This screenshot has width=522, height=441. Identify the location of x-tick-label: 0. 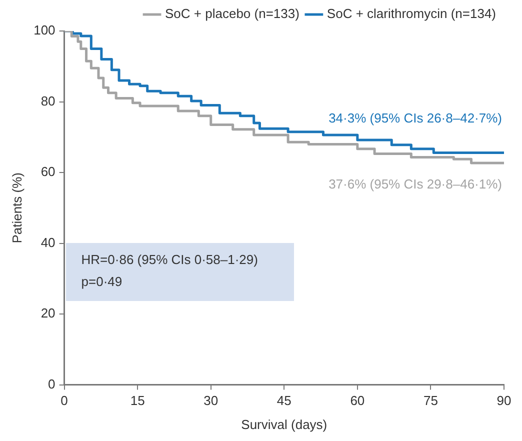
(64, 400).